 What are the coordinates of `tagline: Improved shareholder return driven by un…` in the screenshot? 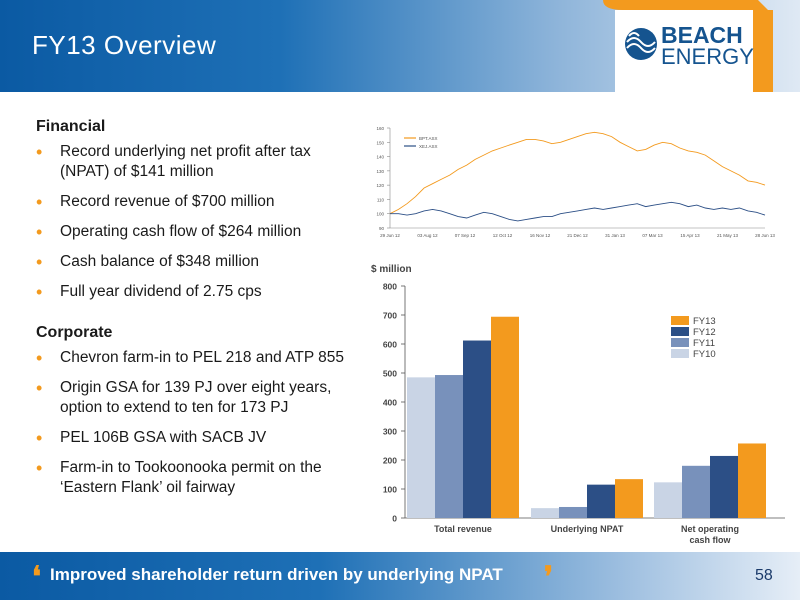 It's located at (276, 574).